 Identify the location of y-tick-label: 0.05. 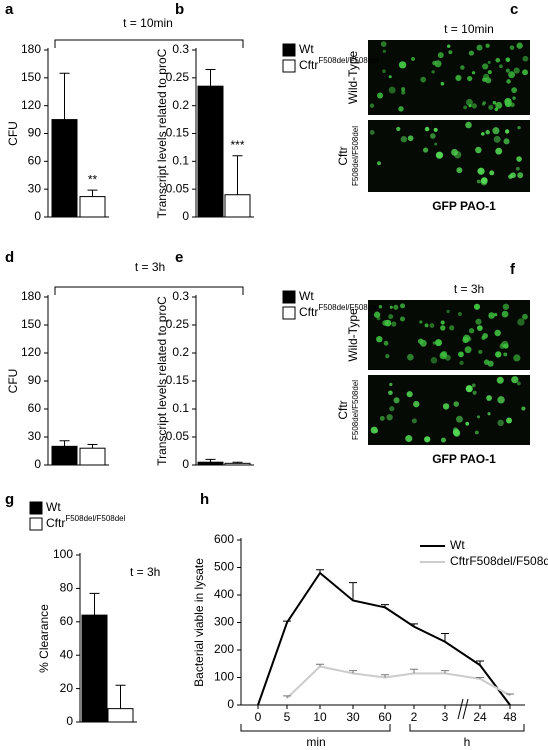
(178, 436).